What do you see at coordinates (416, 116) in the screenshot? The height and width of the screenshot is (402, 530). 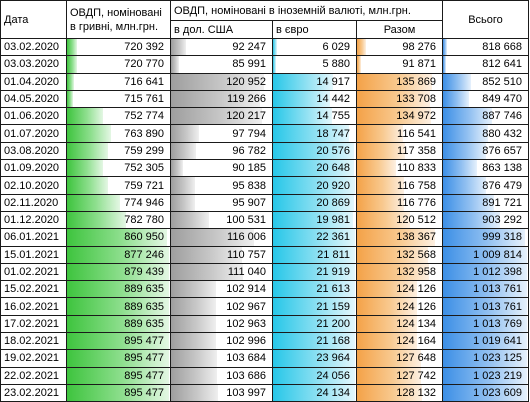 I see `cell-value: 134 972` at bounding box center [416, 116].